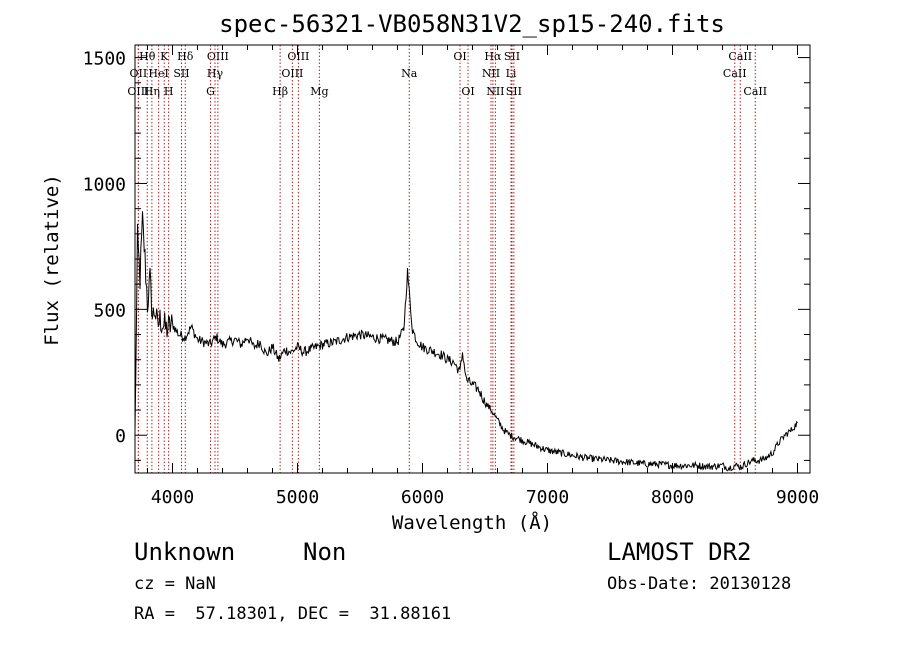 The height and width of the screenshot is (649, 900). I want to click on line-label: Hθ, so click(147, 56).